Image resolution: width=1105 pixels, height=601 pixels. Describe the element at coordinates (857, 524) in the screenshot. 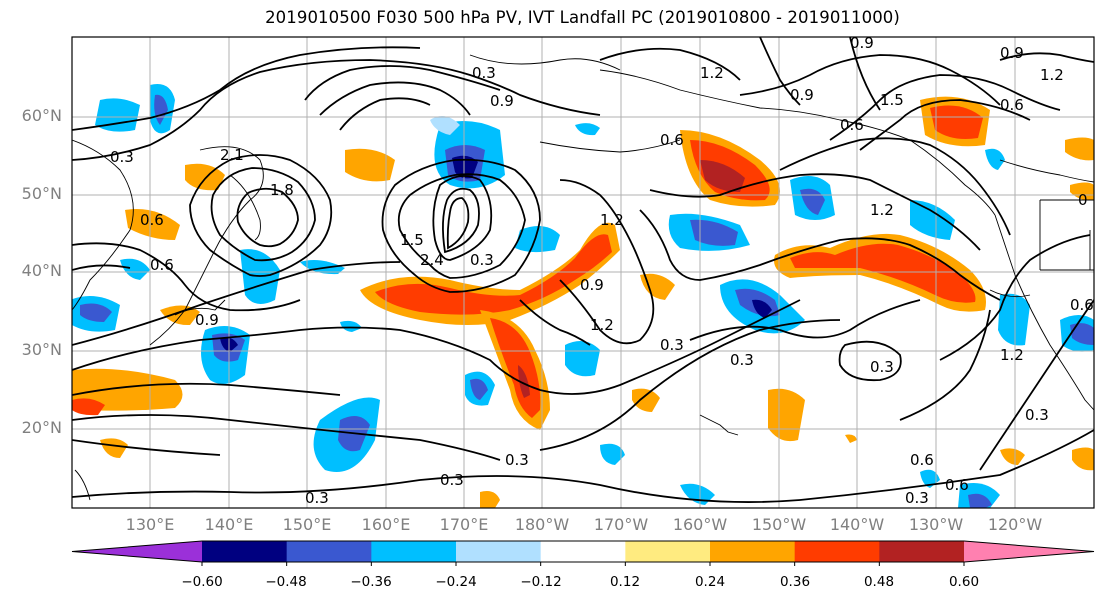

I see `lon-tick-label: 140°W` at that location.